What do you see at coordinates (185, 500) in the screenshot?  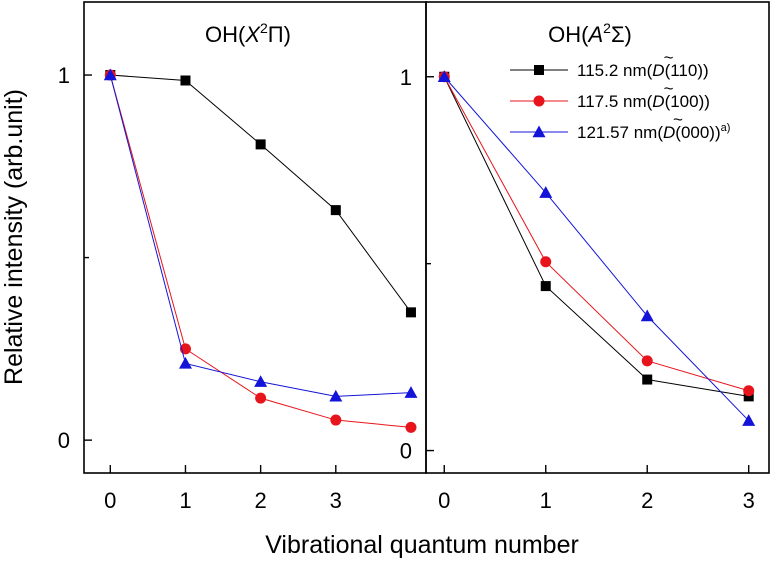 I see `left-x-tick-label: 1` at bounding box center [185, 500].